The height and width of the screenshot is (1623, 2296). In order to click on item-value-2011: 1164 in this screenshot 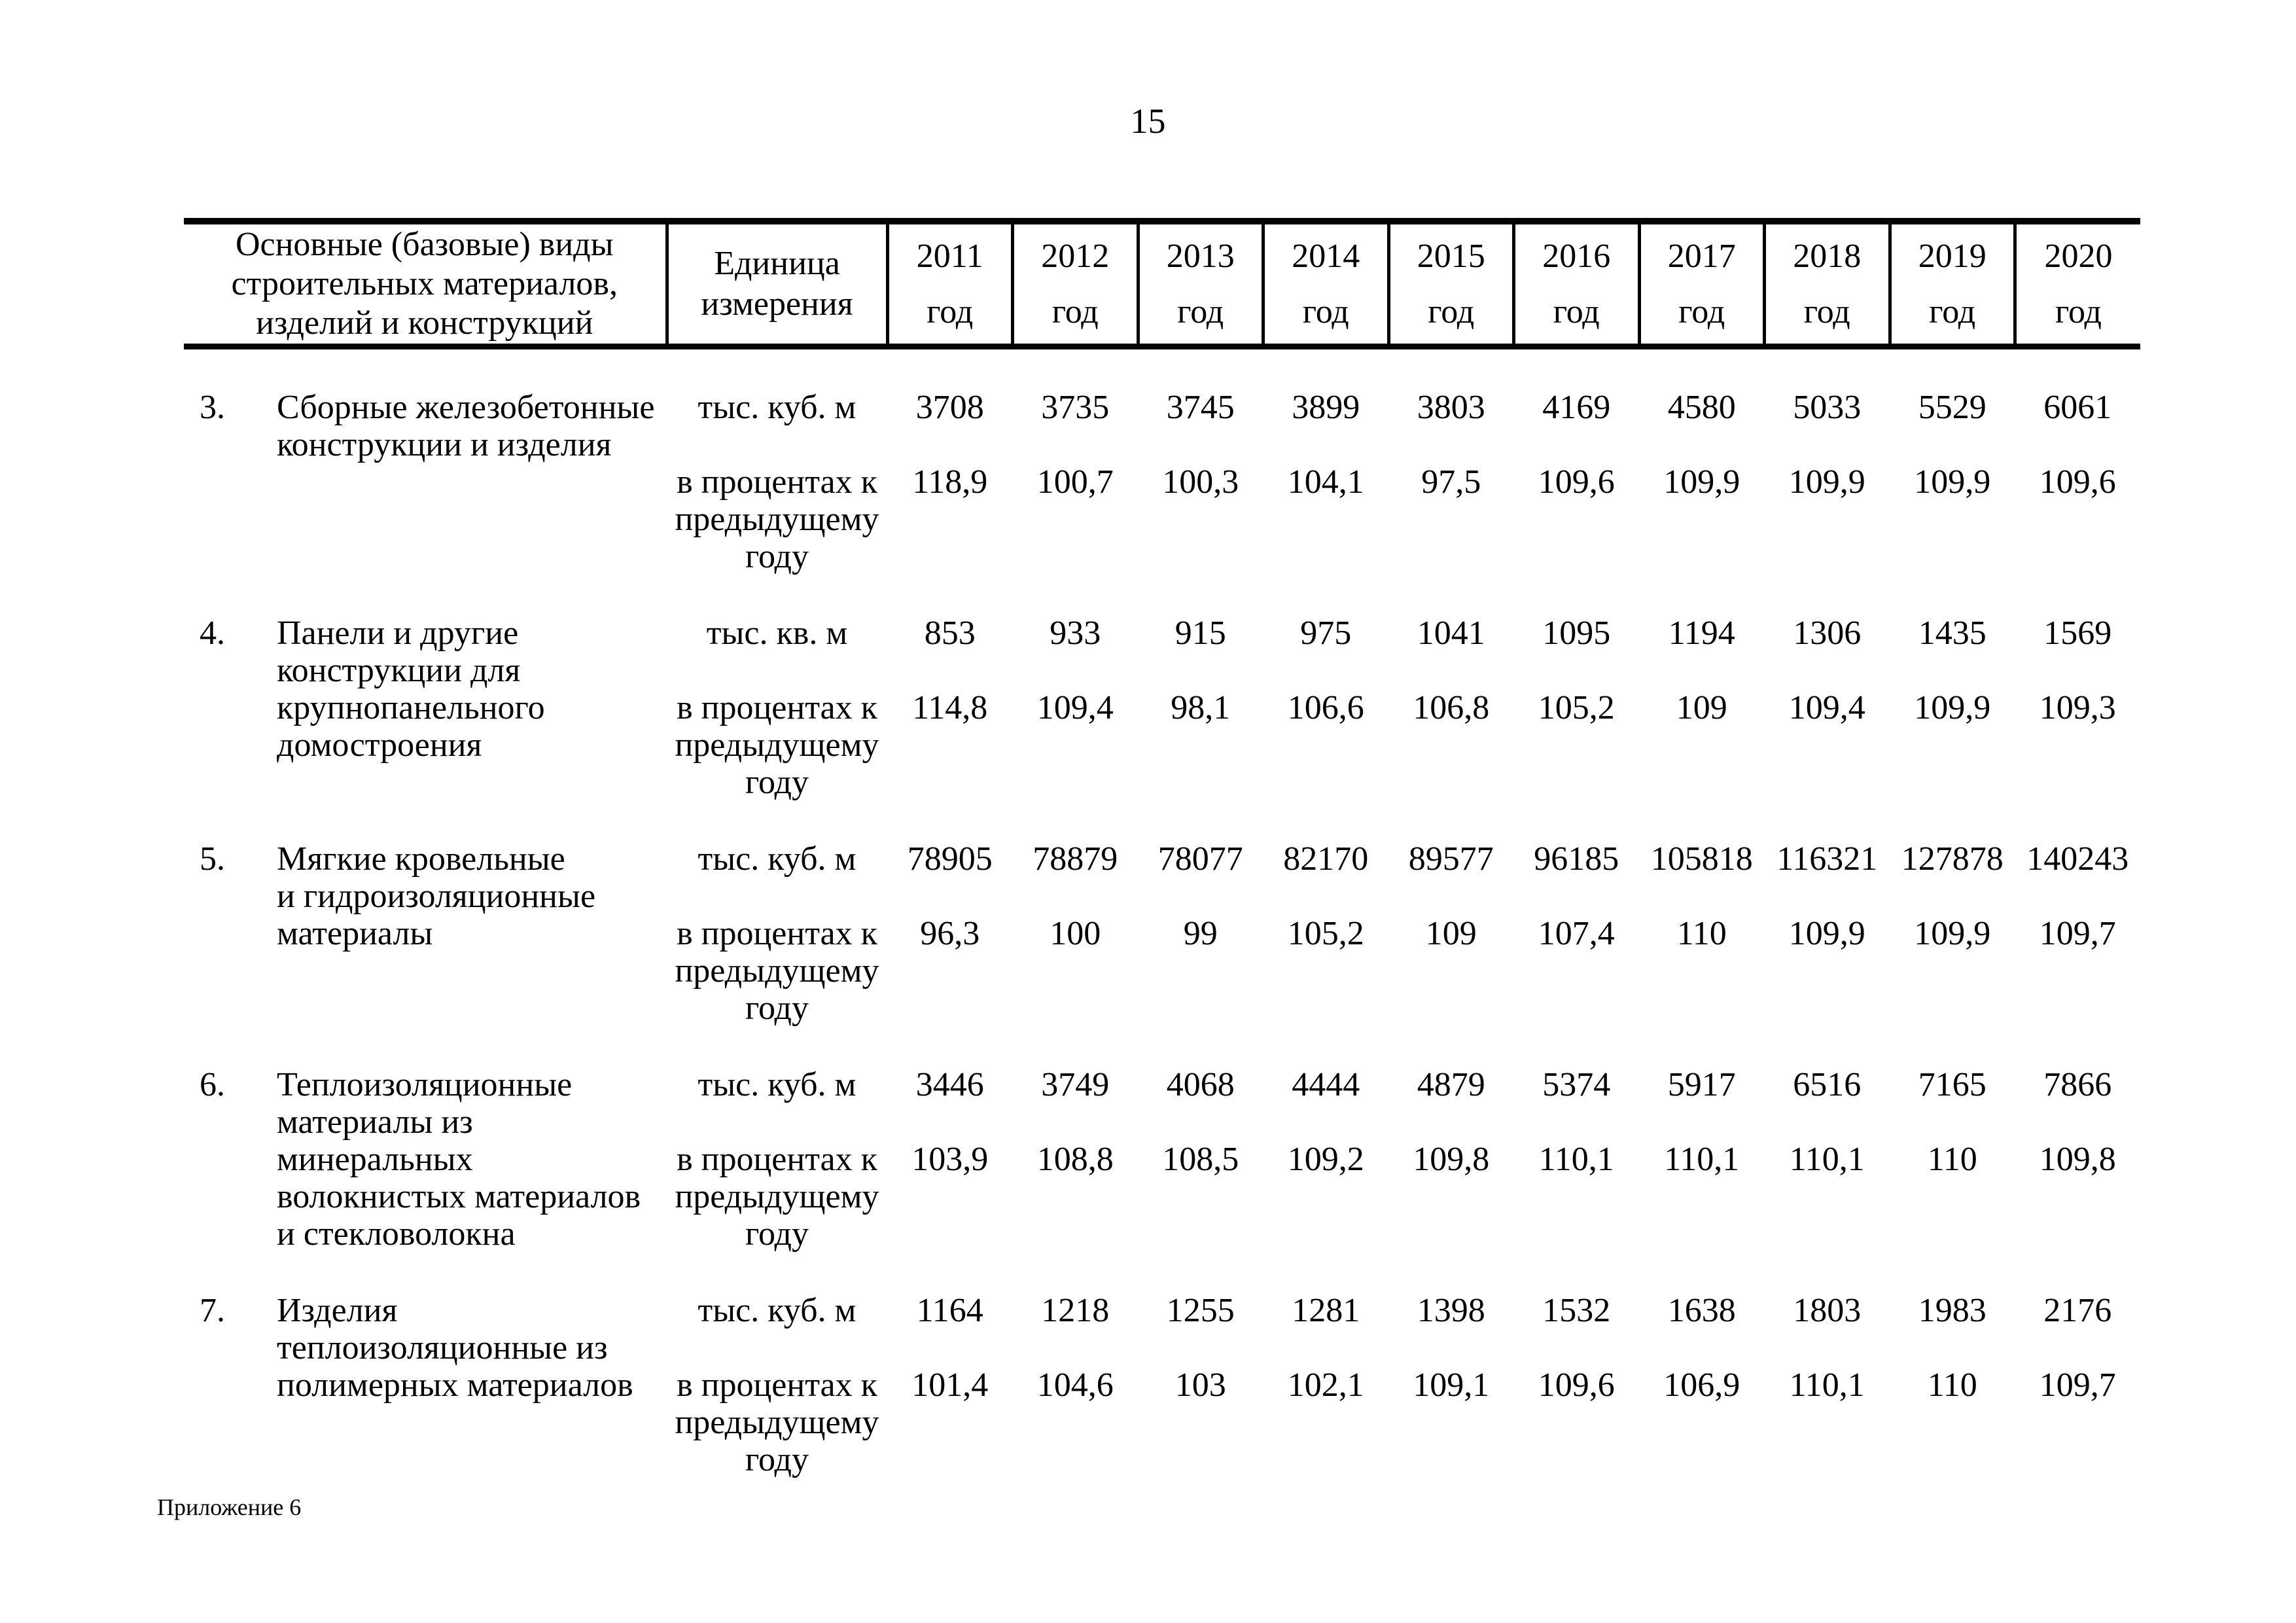, I will do `click(949, 1310)`.